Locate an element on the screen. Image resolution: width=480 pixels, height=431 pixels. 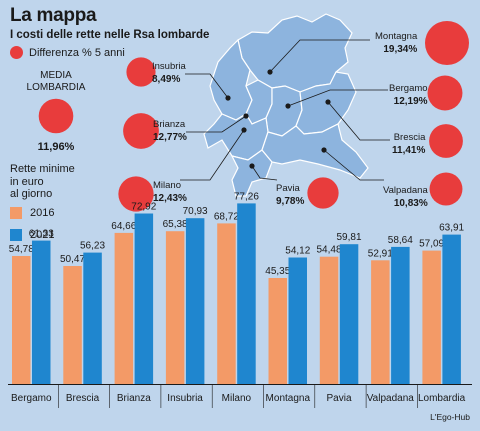
data-label-bergamo-2021: 61,33 is located at coordinates (41, 234).